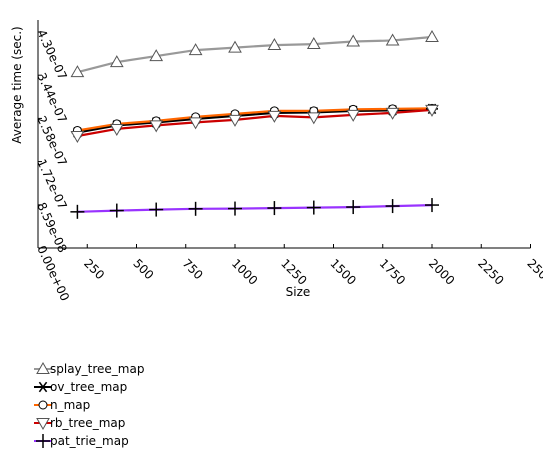 The width and height of the screenshot is (543, 457). What do you see at coordinates (255, 54) in the screenshot?
I see `series-line-splay_tree_map` at bounding box center [255, 54].